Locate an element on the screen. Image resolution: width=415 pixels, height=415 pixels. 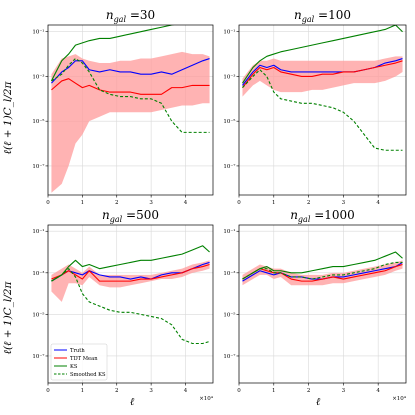
x-offset-right: ×10⁴ is located at coordinates (399, 398).